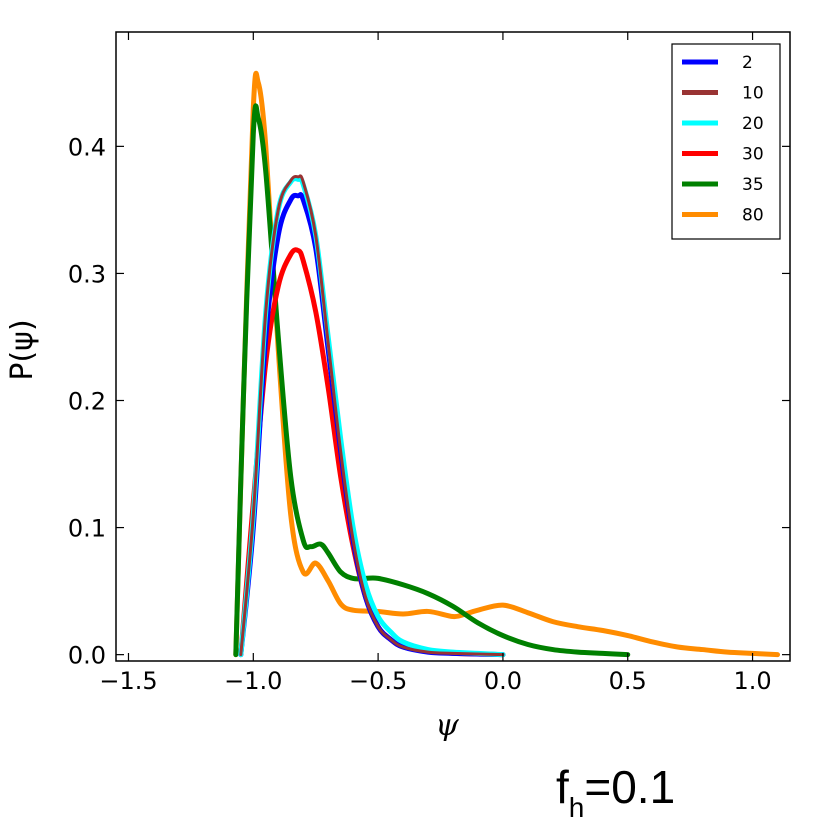 The width and height of the screenshot is (837, 830). Describe the element at coordinates (87, 529) in the screenshot. I see `y-tick-label: 0.1` at that location.